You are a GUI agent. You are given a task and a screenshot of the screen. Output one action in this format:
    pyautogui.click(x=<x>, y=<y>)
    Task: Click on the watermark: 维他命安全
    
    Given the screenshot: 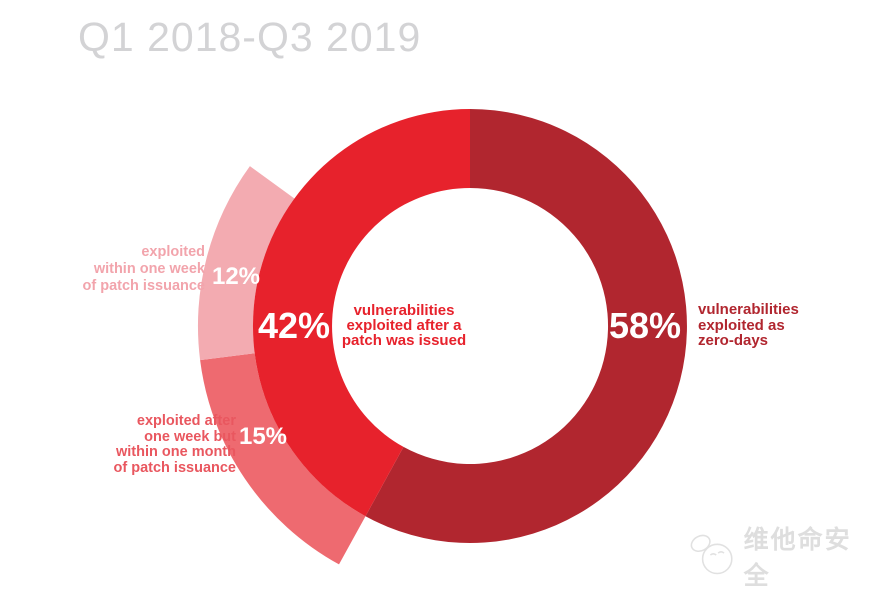 What is the action you would take?
    pyautogui.click(x=781, y=556)
    